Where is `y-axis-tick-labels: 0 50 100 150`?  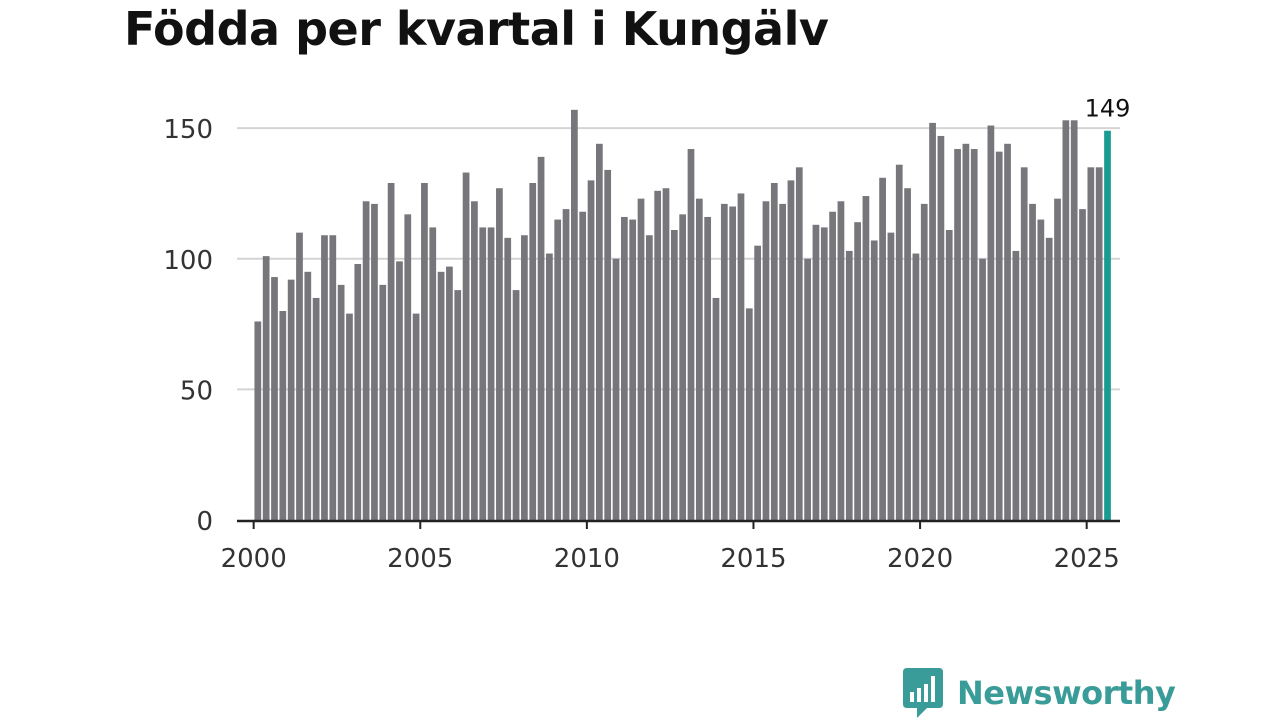 y-axis-tick-labels: 0 50 100 150 is located at coordinates (188, 326).